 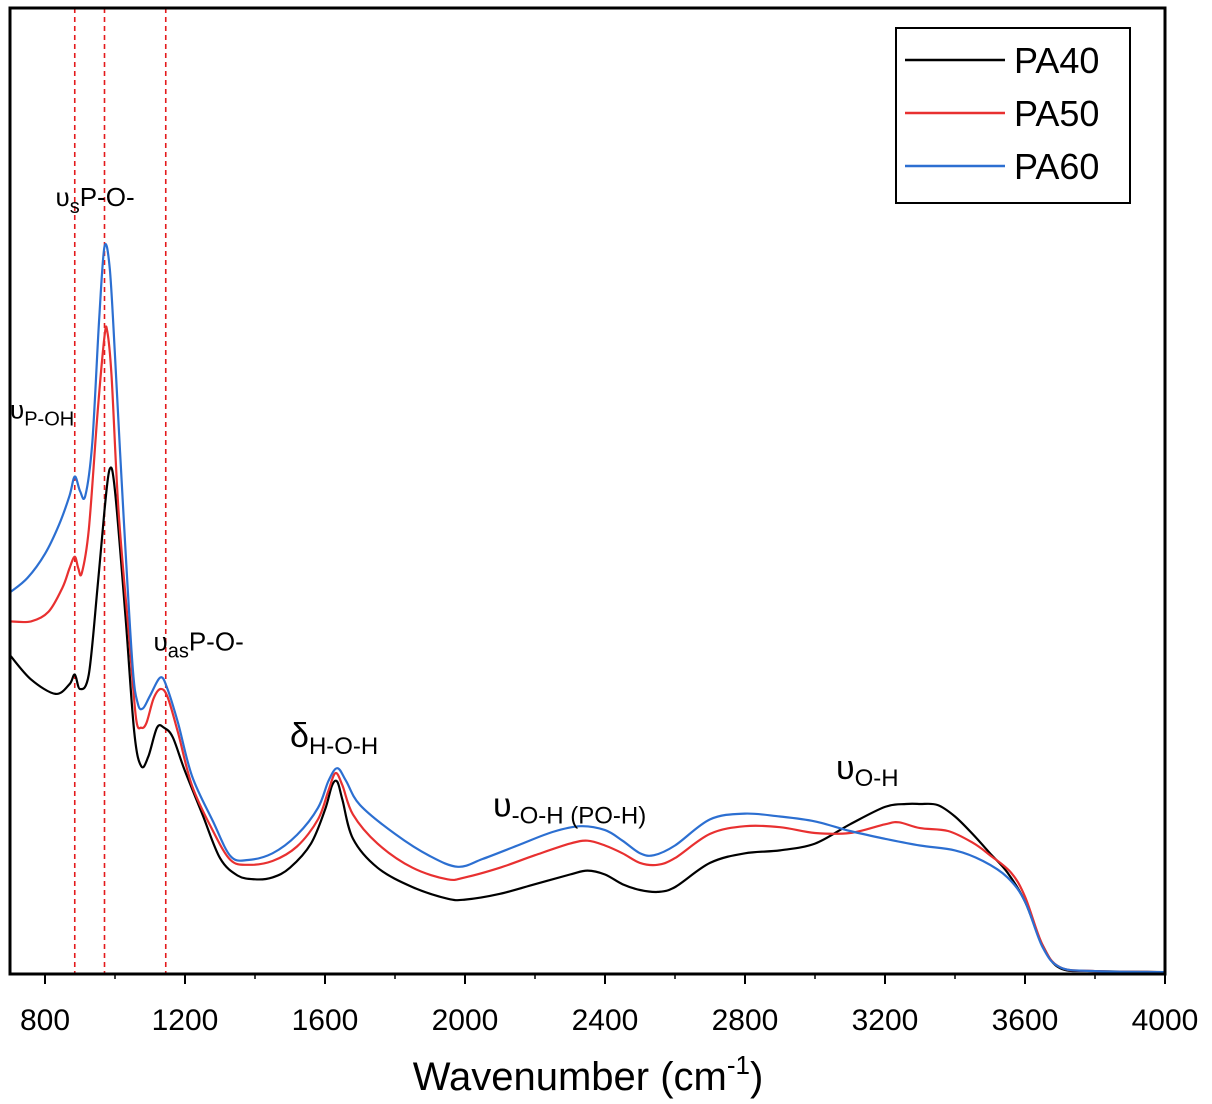 I want to click on x-tick-label-1600: 1600, so click(x=325, y=1020).